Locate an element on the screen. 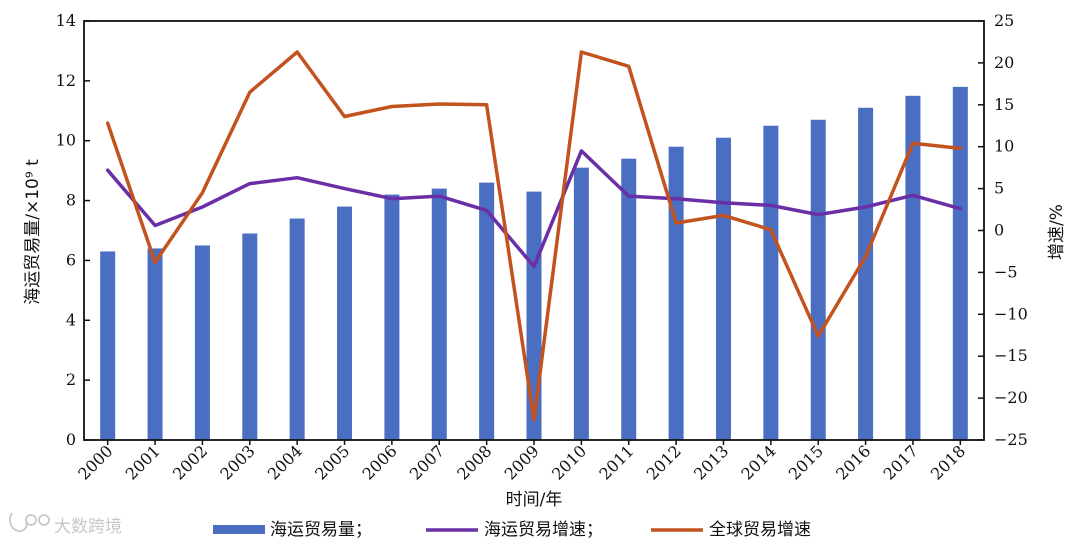  right-tick-label: −25 is located at coordinates (1011, 439).